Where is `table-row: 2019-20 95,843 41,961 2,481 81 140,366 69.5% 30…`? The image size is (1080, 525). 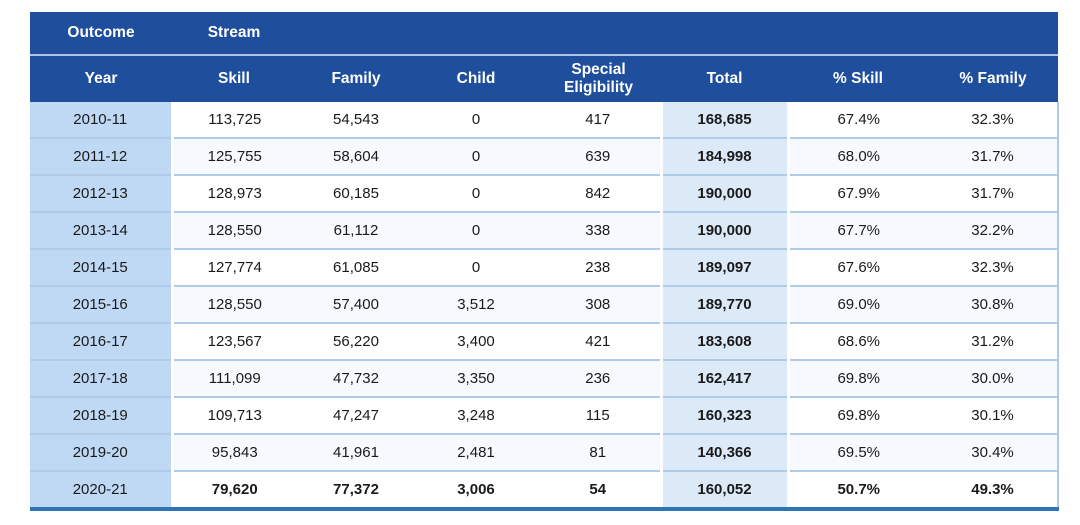 table-row: 2019-20 95,843 41,961 2,481 81 140,366 69.5% 30… is located at coordinates (545, 453).